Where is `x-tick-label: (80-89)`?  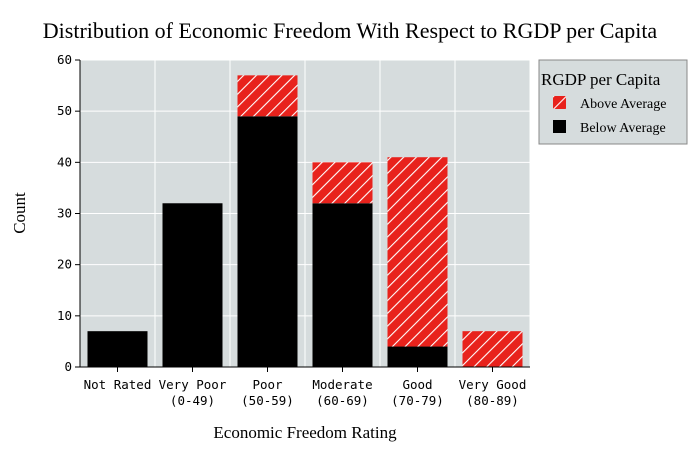 x-tick-label: (80-89) is located at coordinates (492, 400).